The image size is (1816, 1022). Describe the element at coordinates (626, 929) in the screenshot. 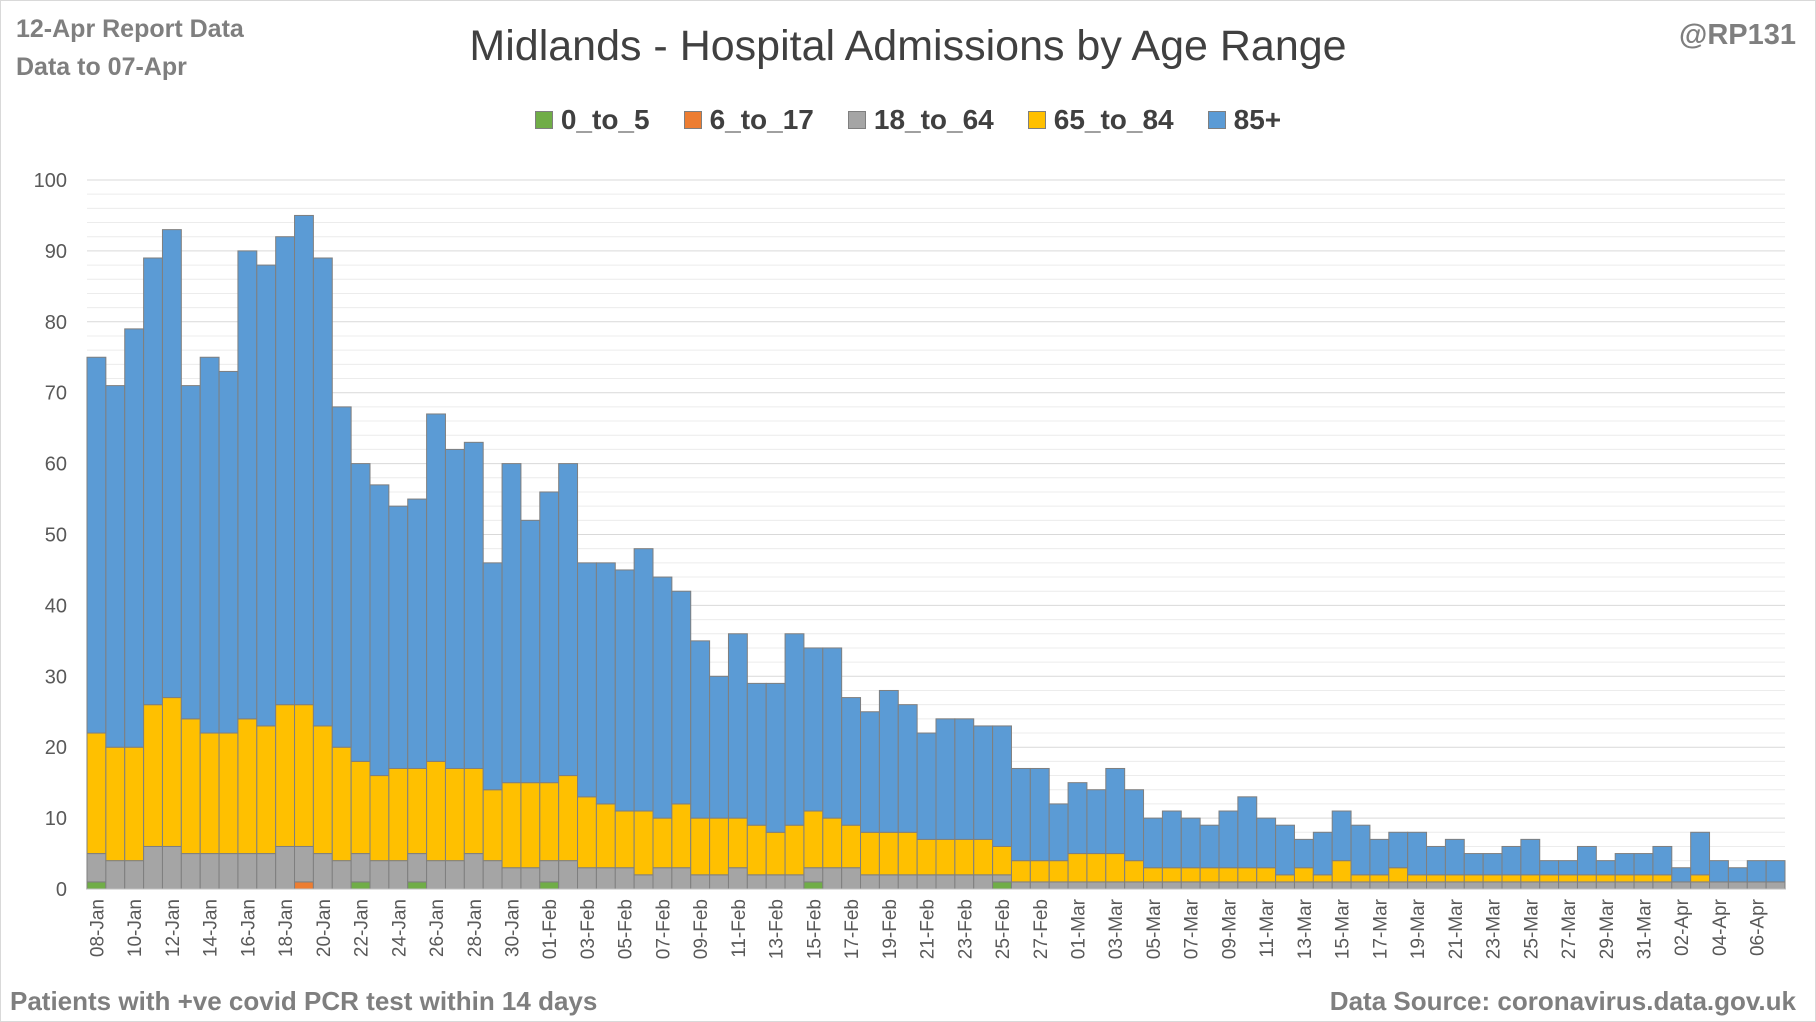

I see `x-tick-label: 05-Feb` at that location.